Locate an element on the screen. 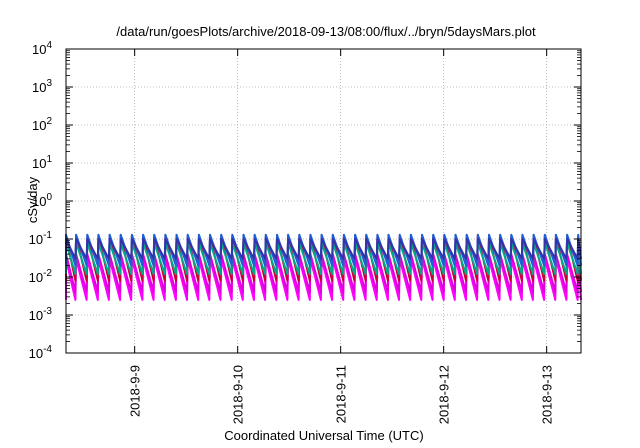 This screenshot has height=448, width=640. y-tick-label: 10⁻⁴ is located at coordinates (41, 352).